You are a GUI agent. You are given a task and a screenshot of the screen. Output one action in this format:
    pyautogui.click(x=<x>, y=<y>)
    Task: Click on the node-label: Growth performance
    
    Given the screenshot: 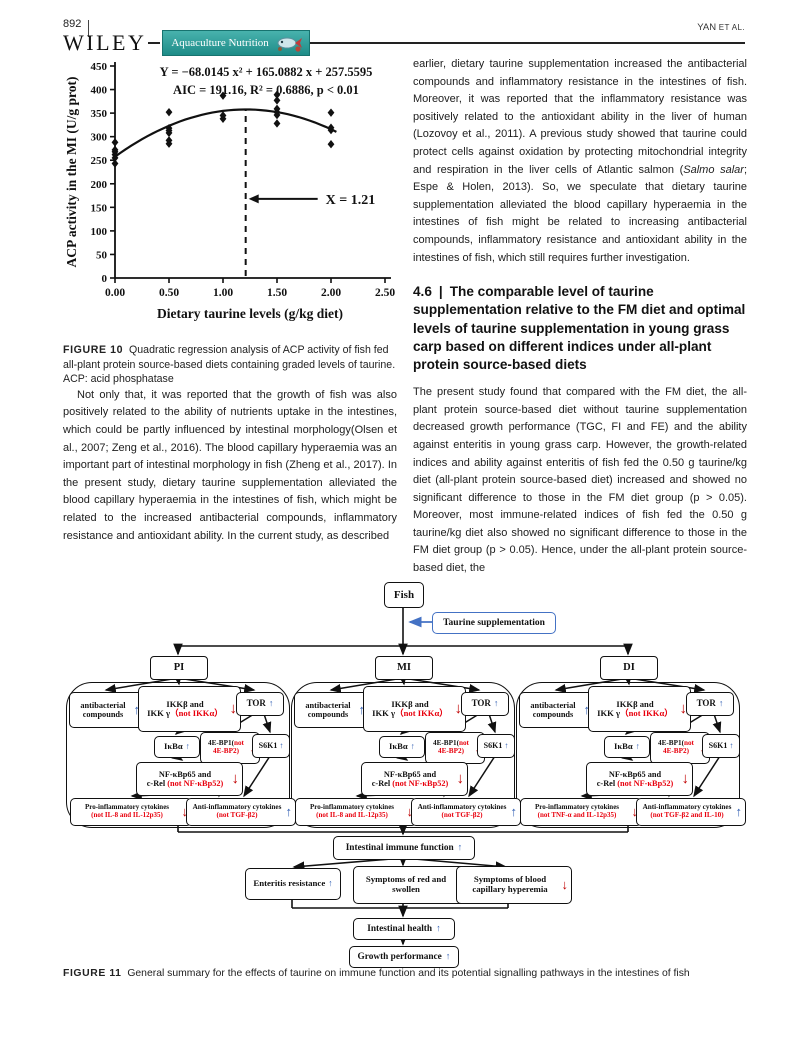 What is the action you would take?
    pyautogui.click(x=399, y=956)
    